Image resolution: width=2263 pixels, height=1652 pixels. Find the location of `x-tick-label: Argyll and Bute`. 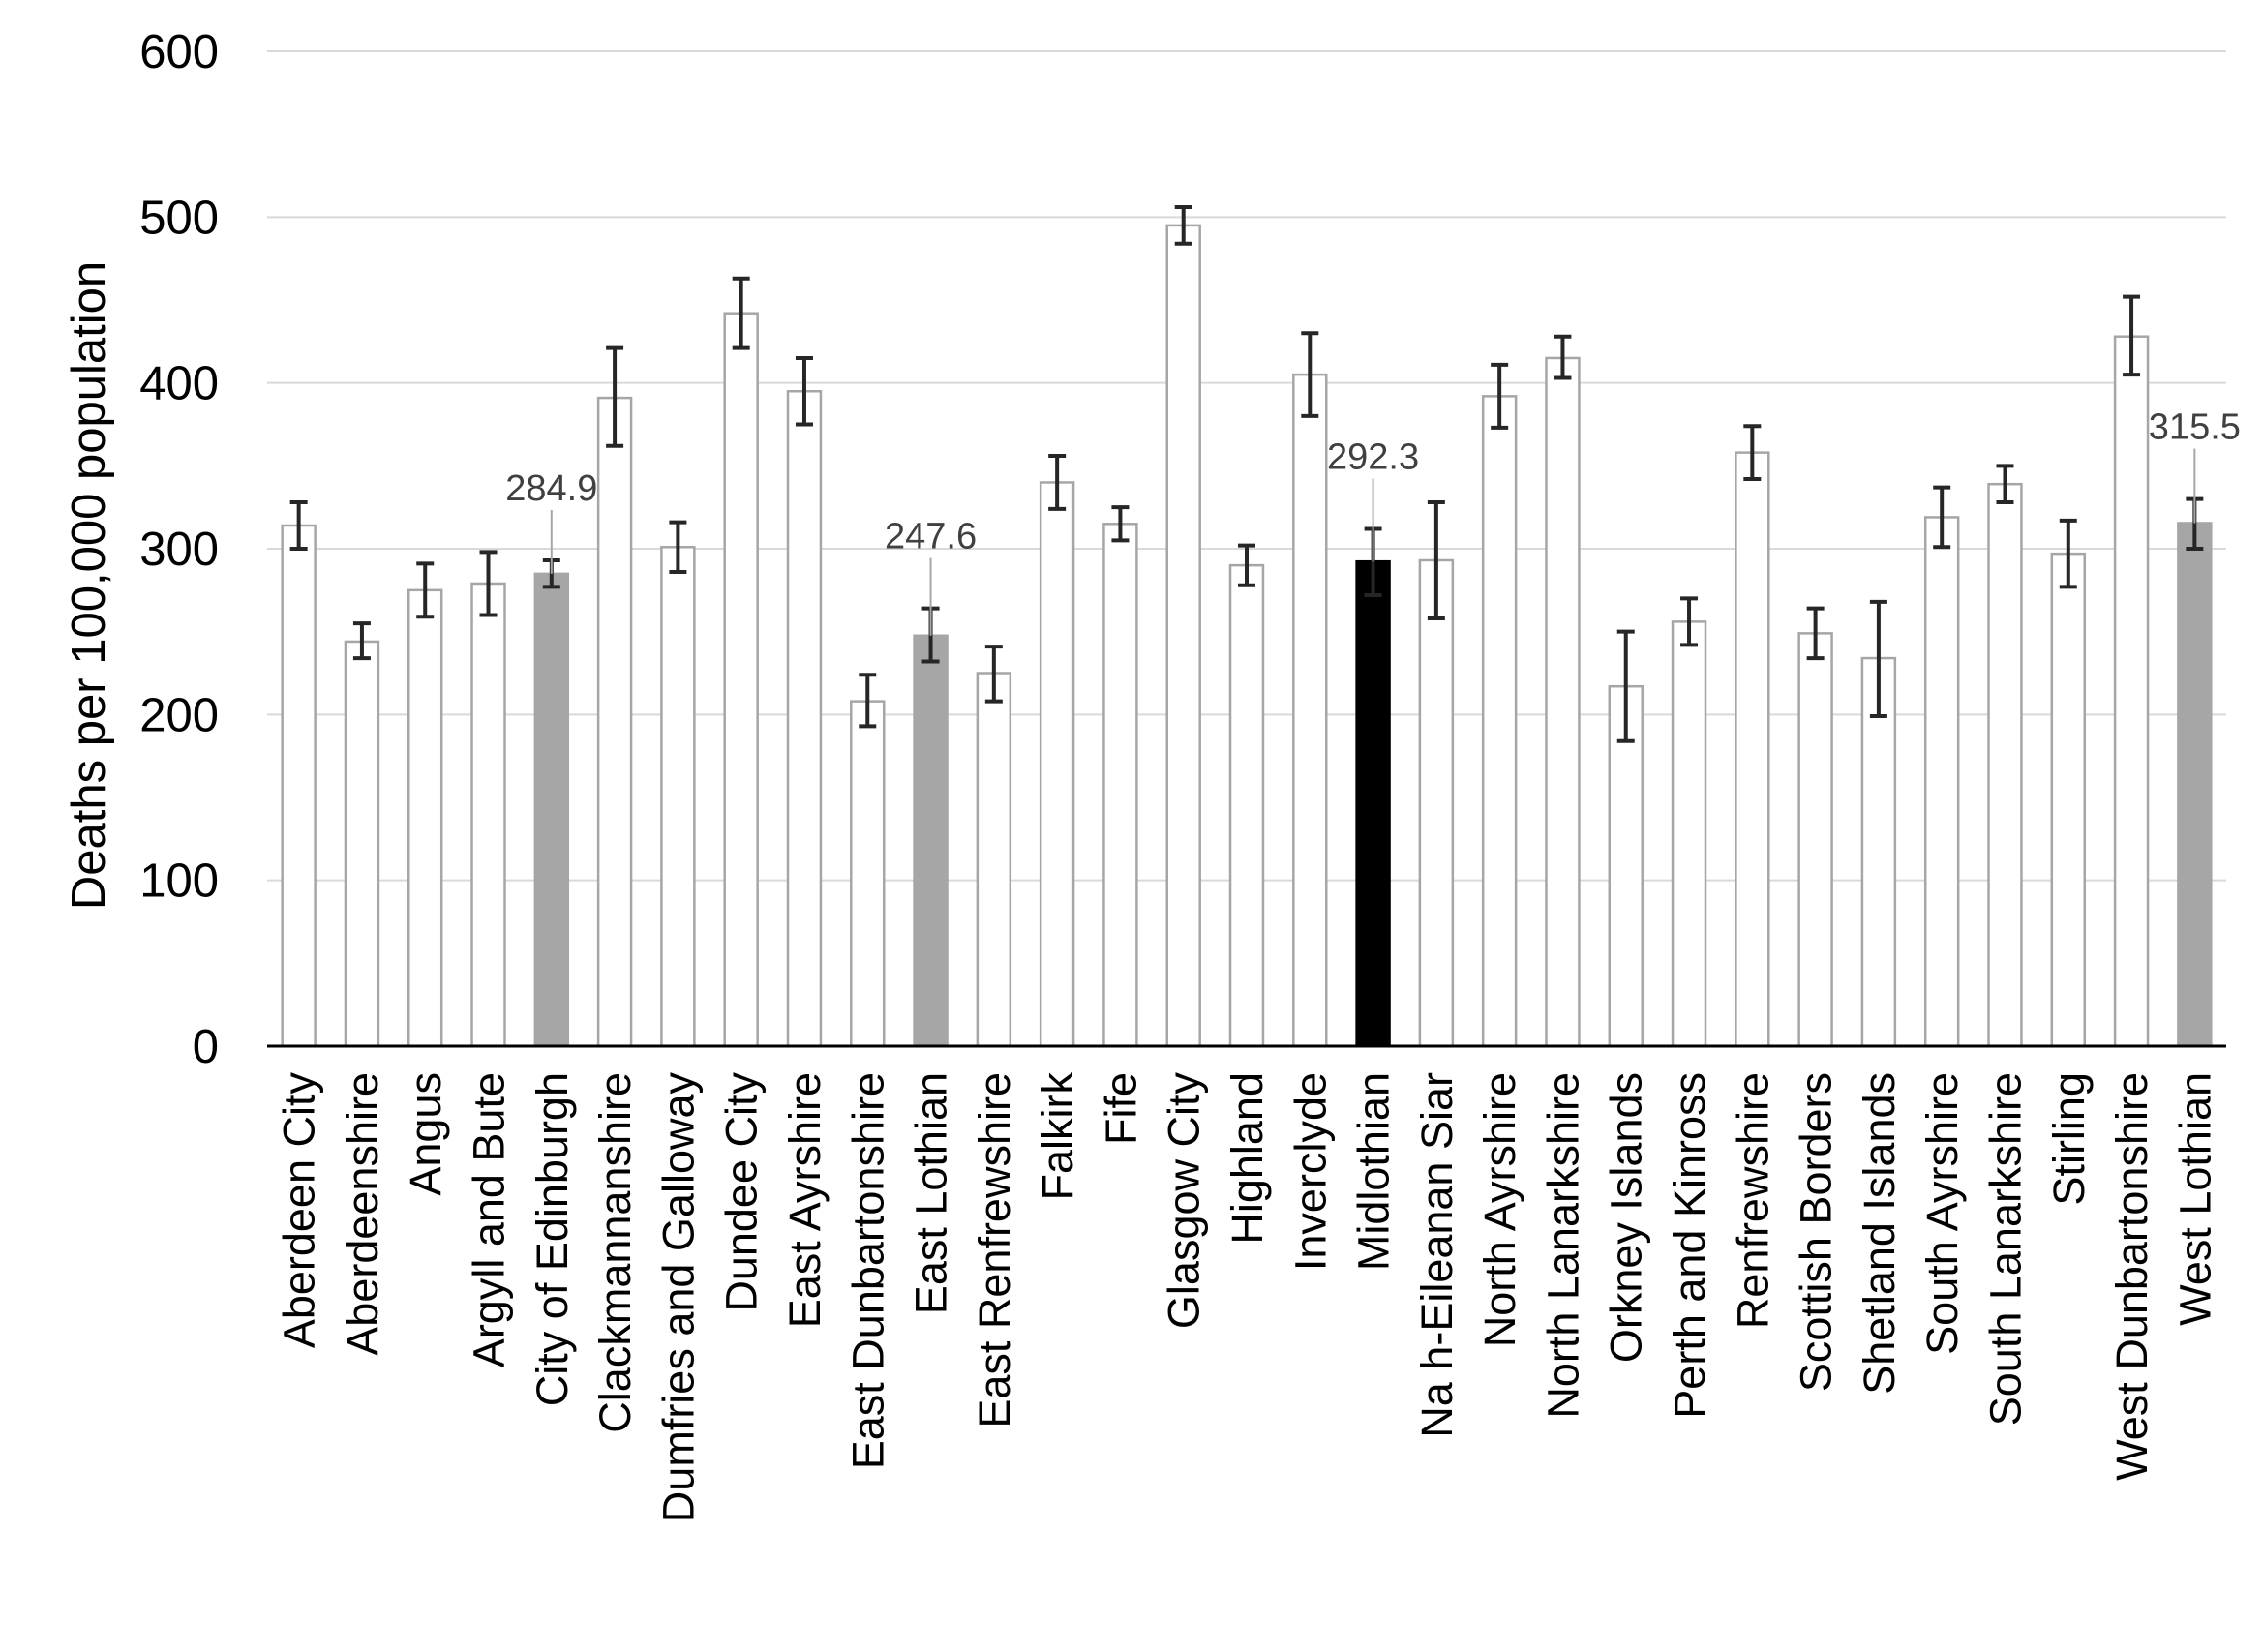

x-tick-label: Argyll and Bute is located at coordinates (489, 1219).